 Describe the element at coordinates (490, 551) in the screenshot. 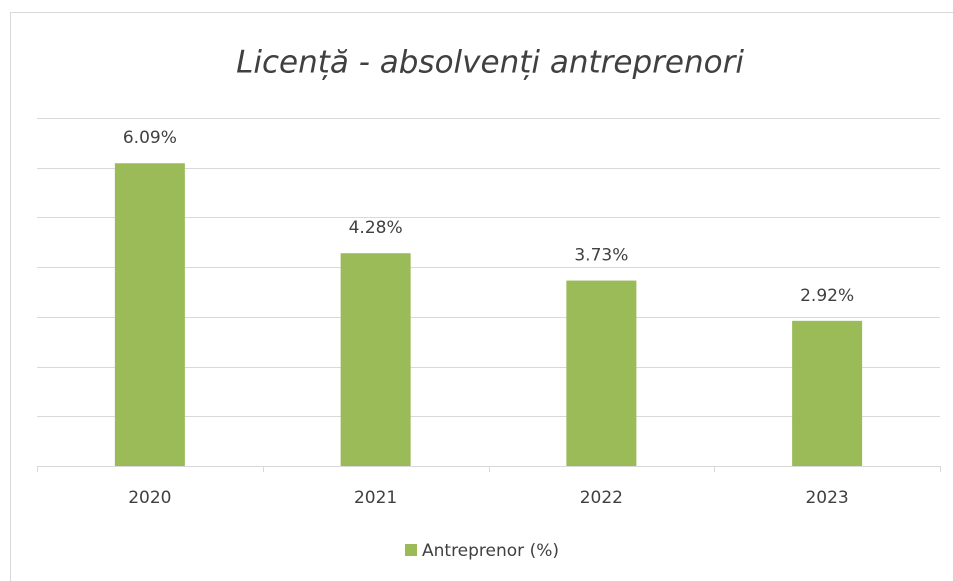

I see `legend-label: Antreprenor (%)` at that location.